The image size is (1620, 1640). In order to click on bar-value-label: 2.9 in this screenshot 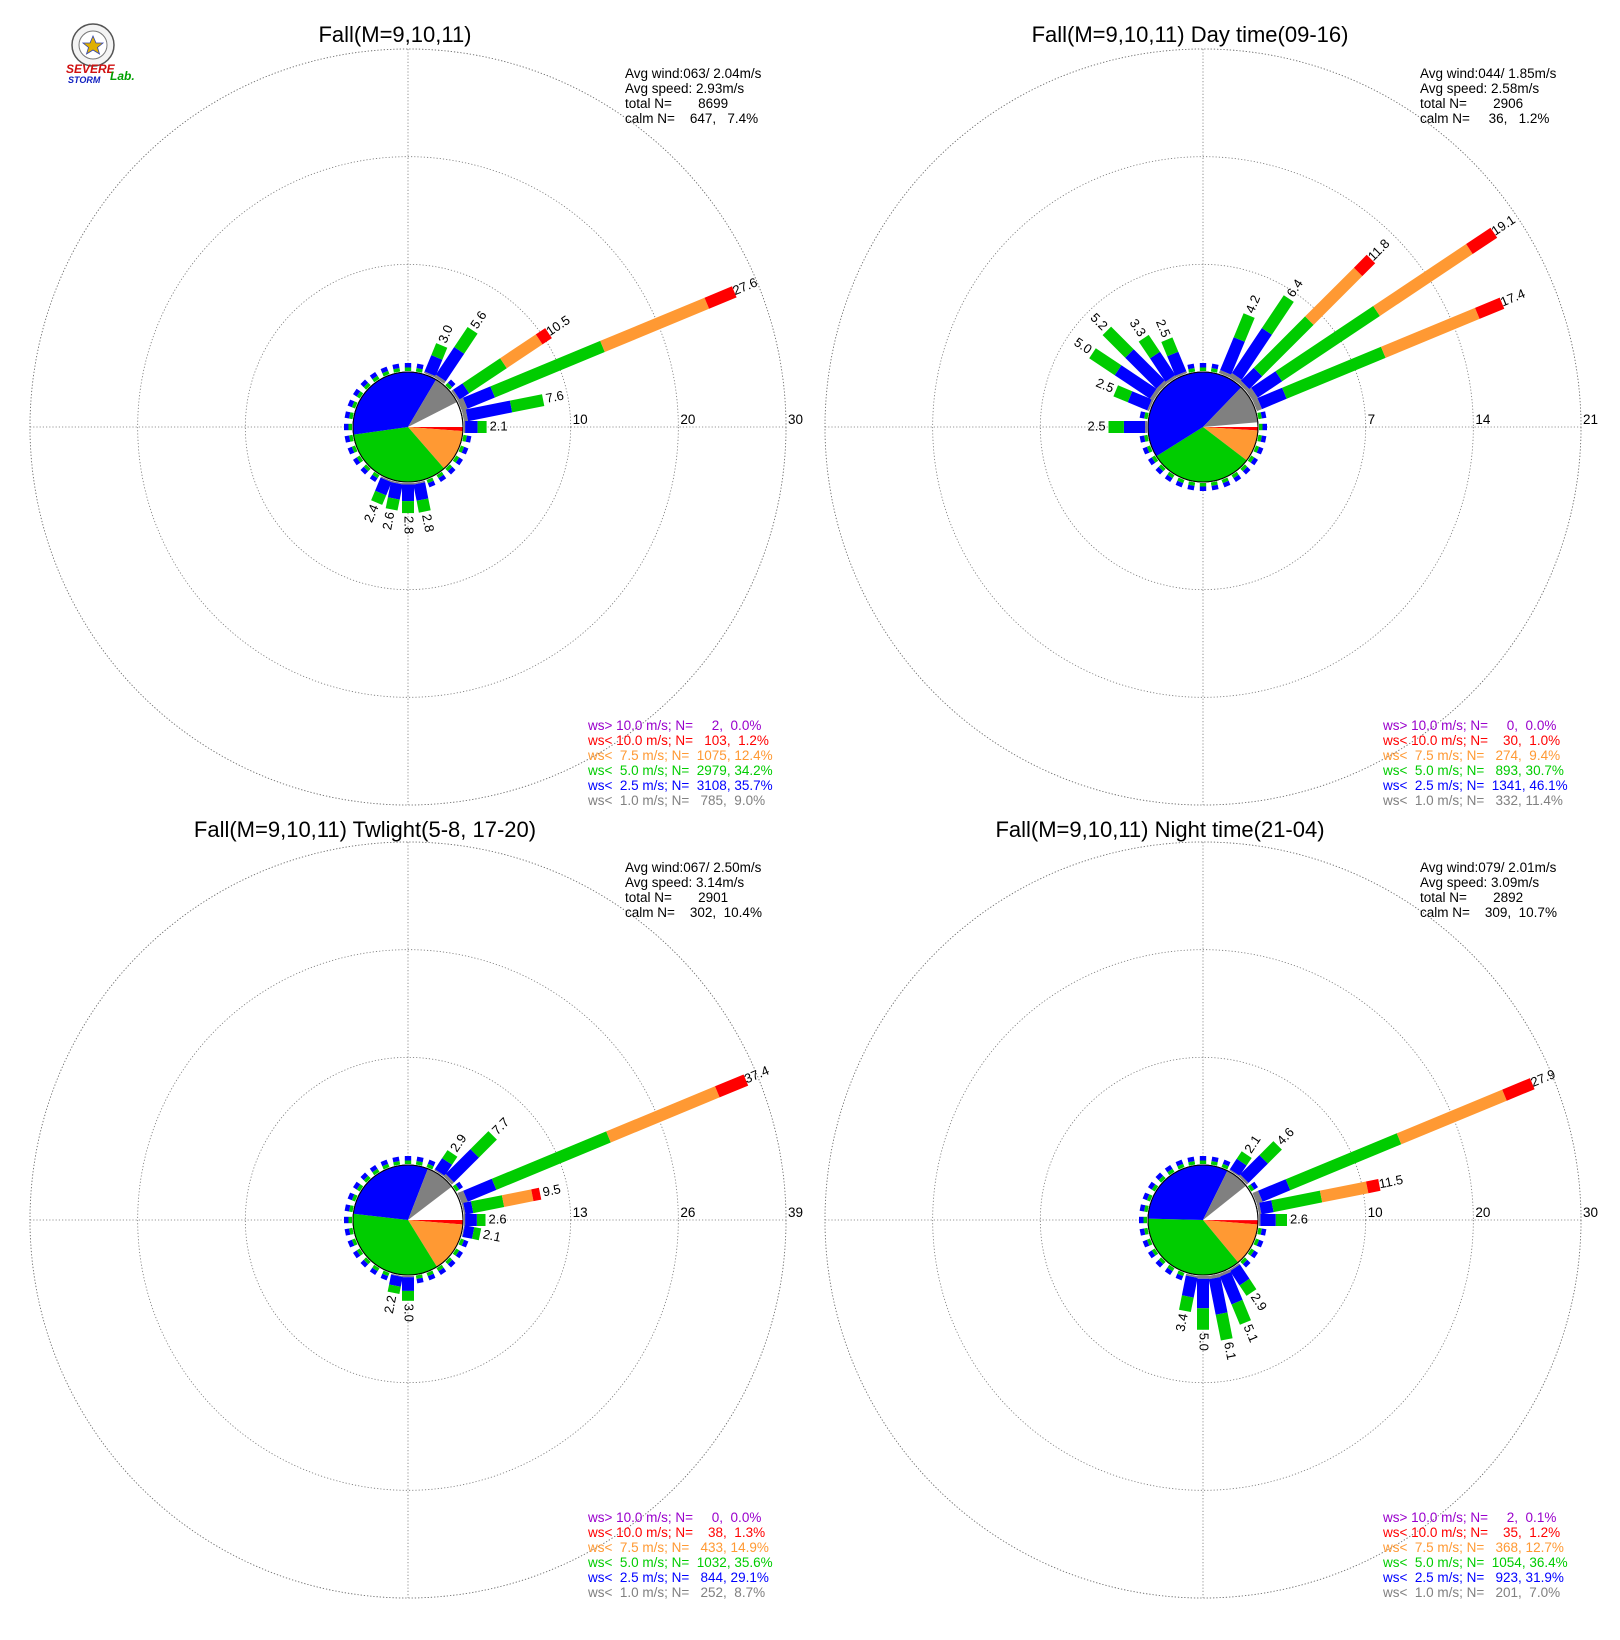, I will do `click(458, 1142)`.